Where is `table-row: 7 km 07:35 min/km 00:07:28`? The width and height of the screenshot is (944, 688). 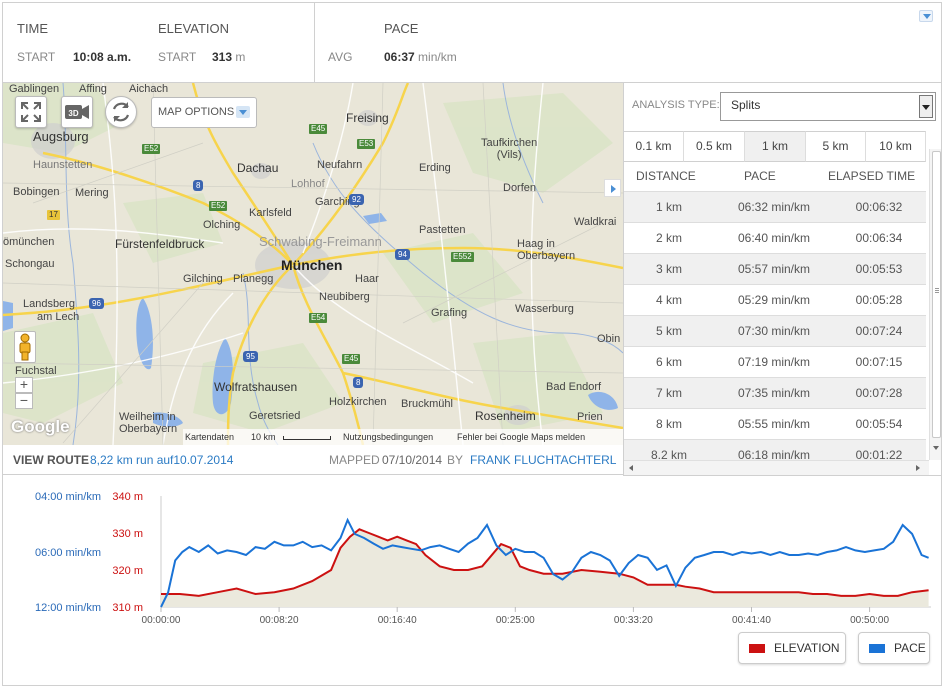 table-row: 7 km 07:35 min/km 00:07:28 is located at coordinates (775, 392).